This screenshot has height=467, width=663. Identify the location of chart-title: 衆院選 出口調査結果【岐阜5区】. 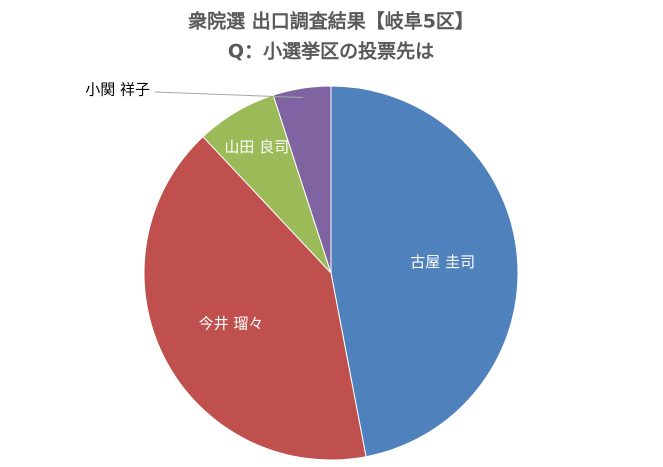
(331, 21).